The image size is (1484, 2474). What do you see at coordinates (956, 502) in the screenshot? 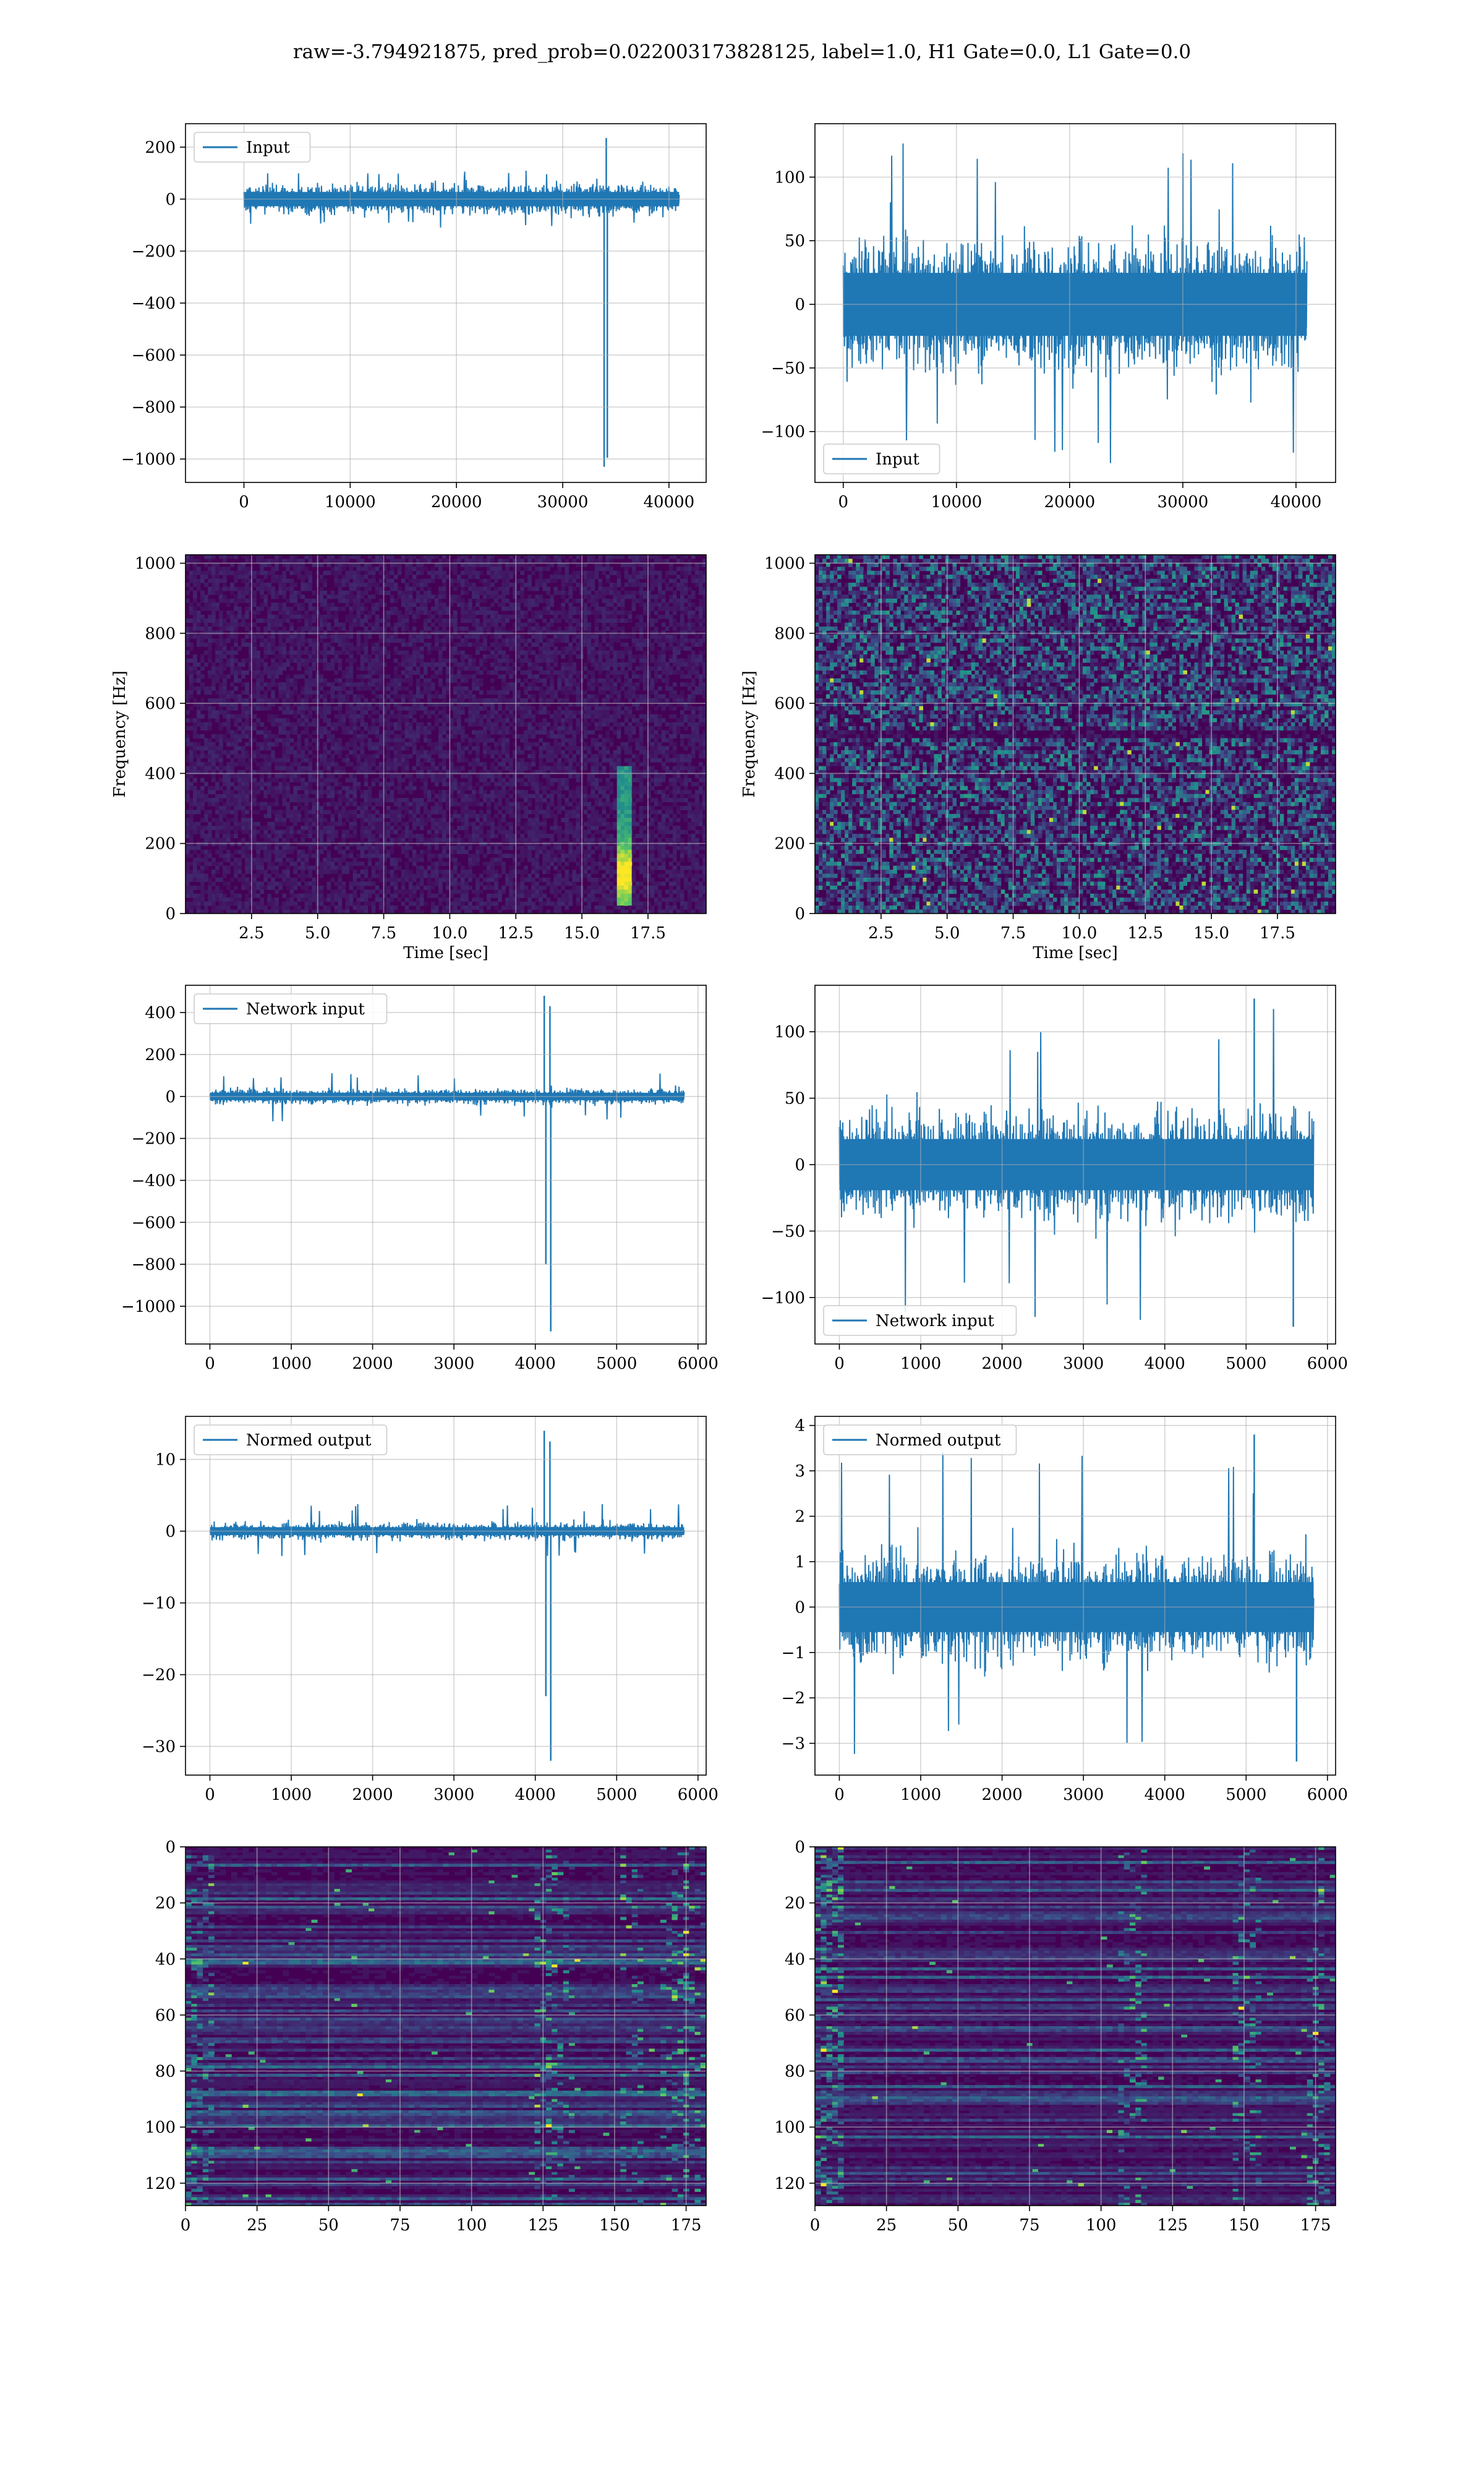
I see `l1-input-xtick-label-1: 10000` at bounding box center [956, 502].